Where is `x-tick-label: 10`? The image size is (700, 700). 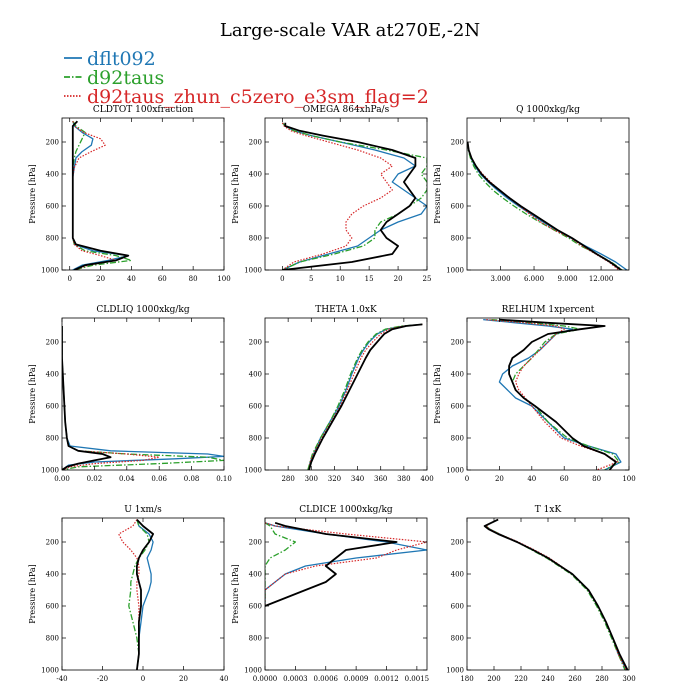 x-tick-label: 10 is located at coordinates (340, 279).